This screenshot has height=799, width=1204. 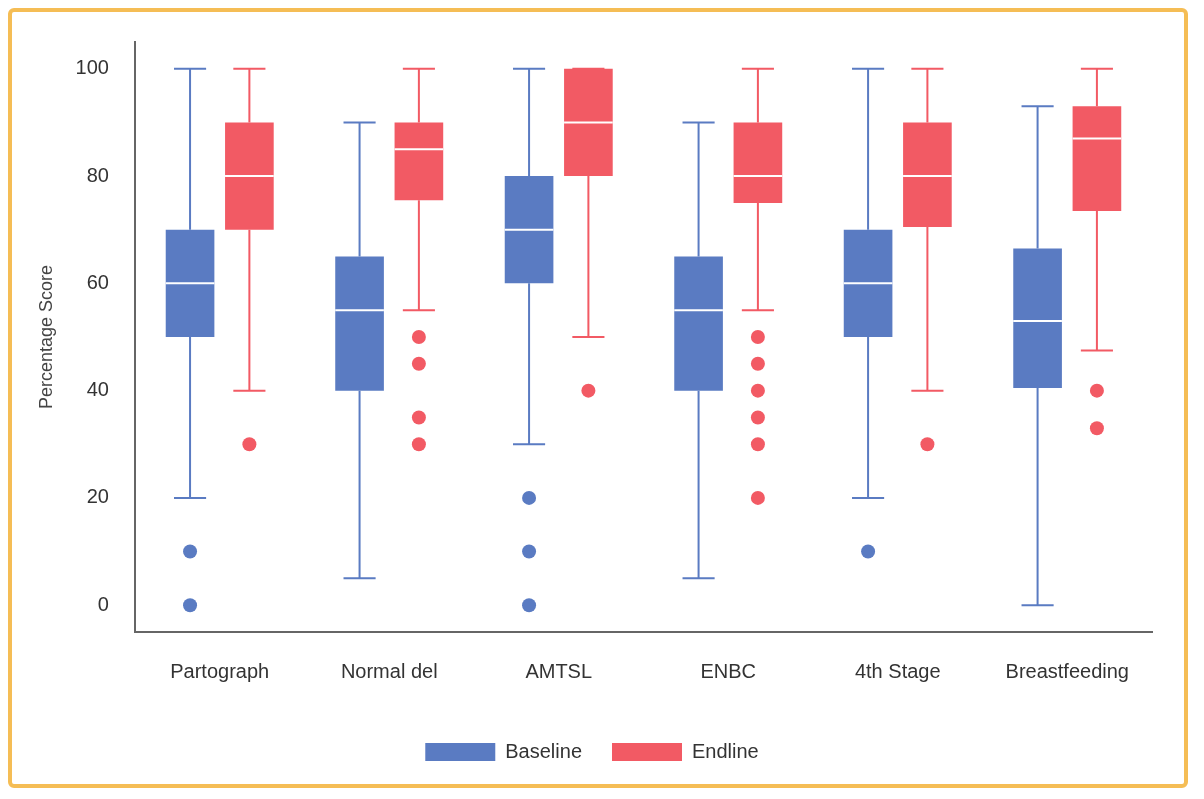 What do you see at coordinates (725, 750) in the screenshot?
I see `legend-label: Endline` at bounding box center [725, 750].